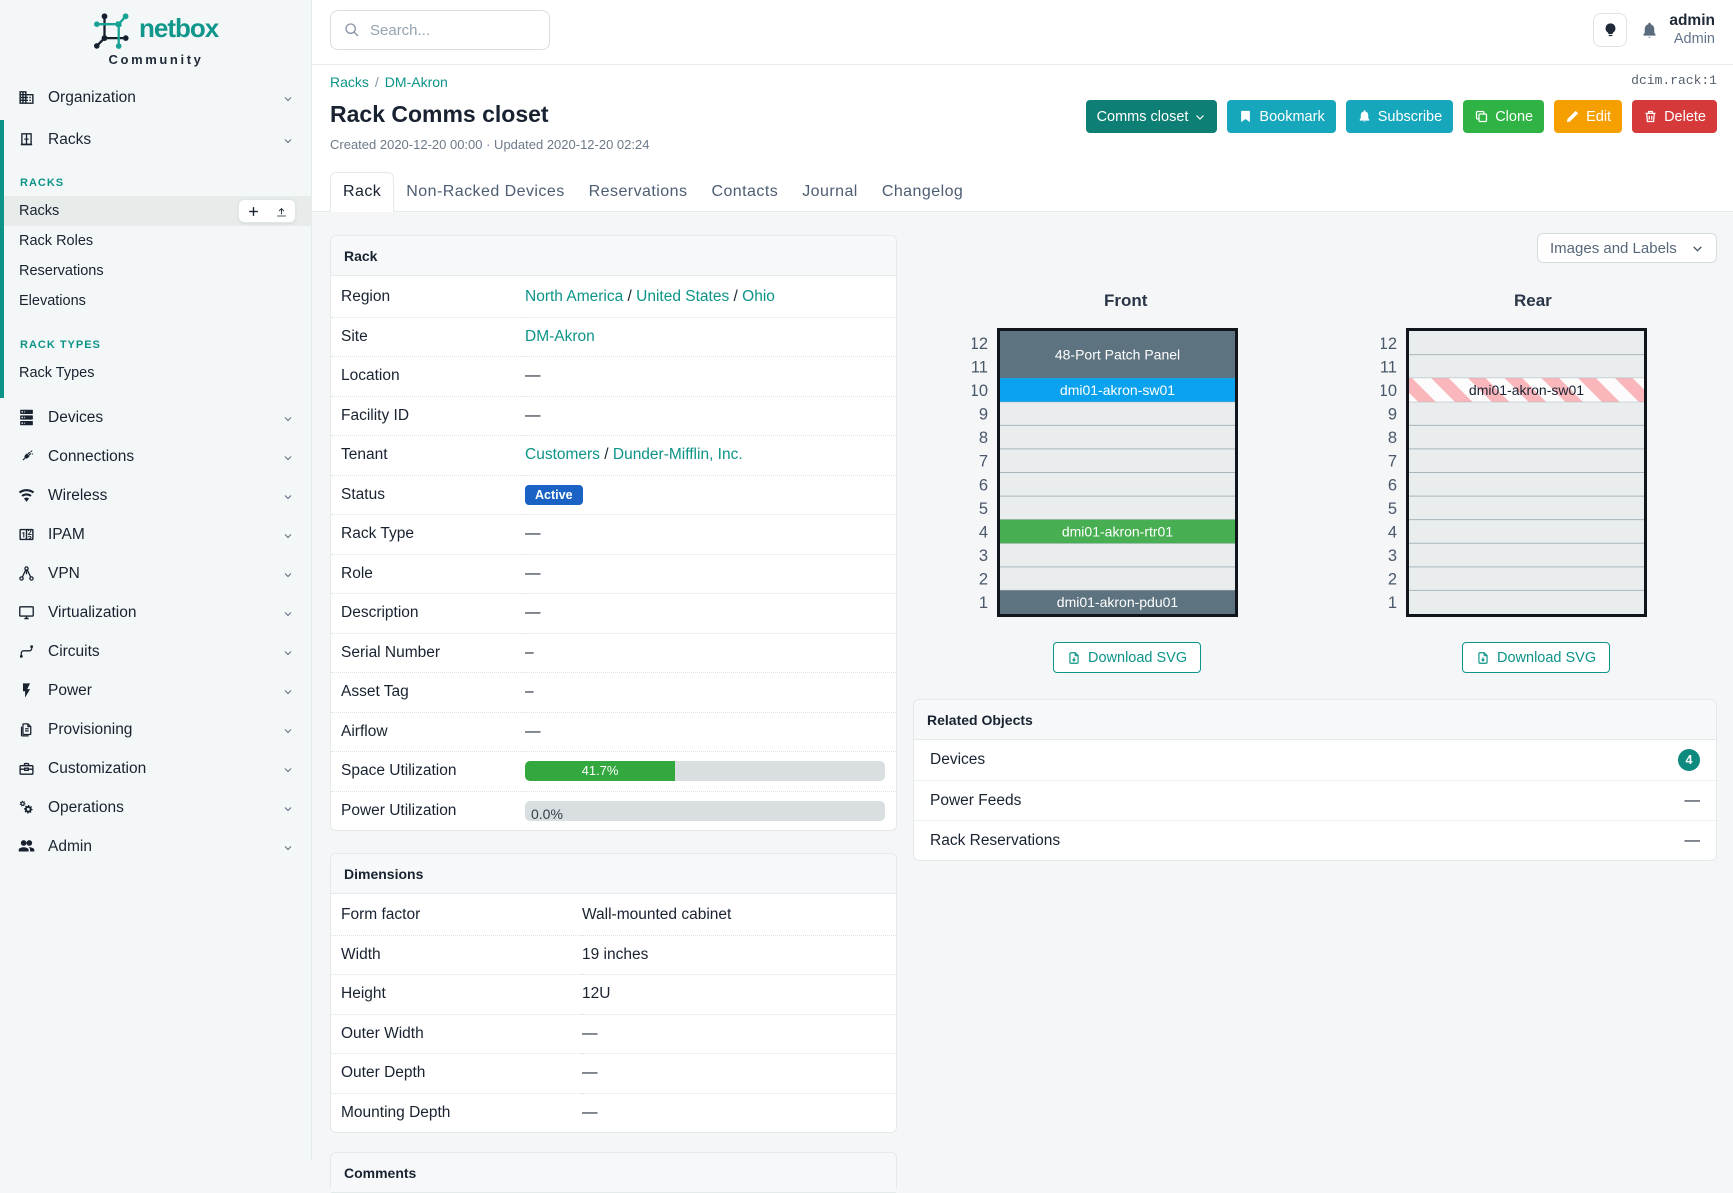  Describe the element at coordinates (1118, 602) in the screenshot. I see `svg-text: dmi01-akron-pdu01` at that location.